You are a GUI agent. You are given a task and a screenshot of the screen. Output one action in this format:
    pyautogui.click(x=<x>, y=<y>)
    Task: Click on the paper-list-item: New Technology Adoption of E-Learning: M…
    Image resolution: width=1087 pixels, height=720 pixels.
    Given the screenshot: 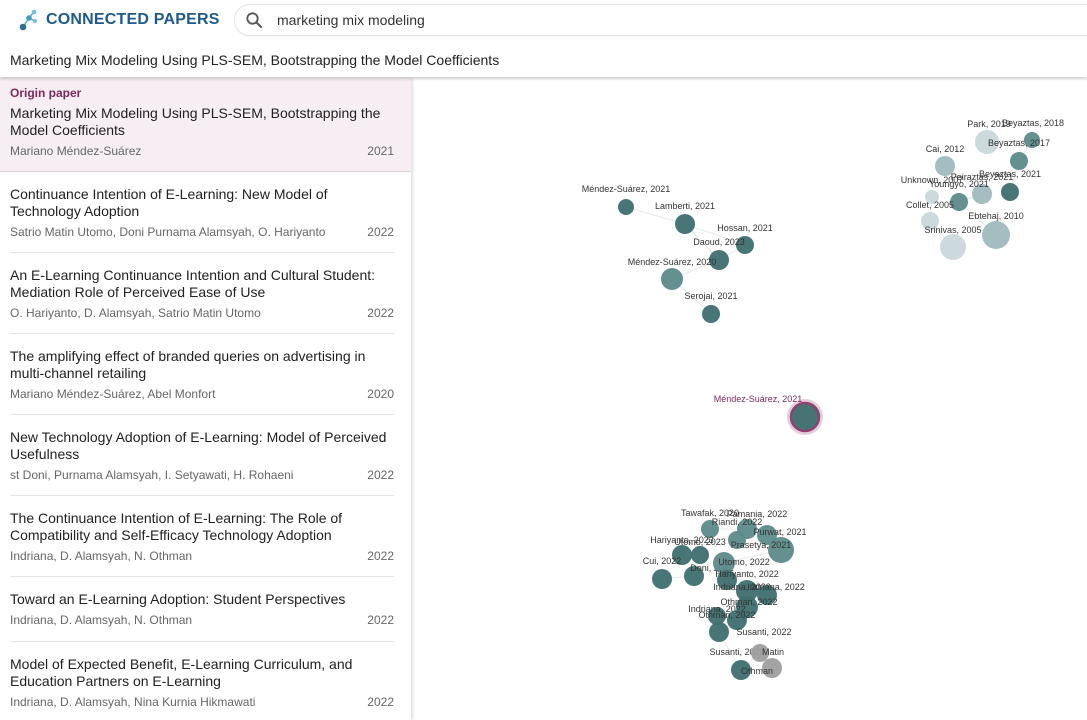 What is the action you would take?
    pyautogui.click(x=205, y=455)
    